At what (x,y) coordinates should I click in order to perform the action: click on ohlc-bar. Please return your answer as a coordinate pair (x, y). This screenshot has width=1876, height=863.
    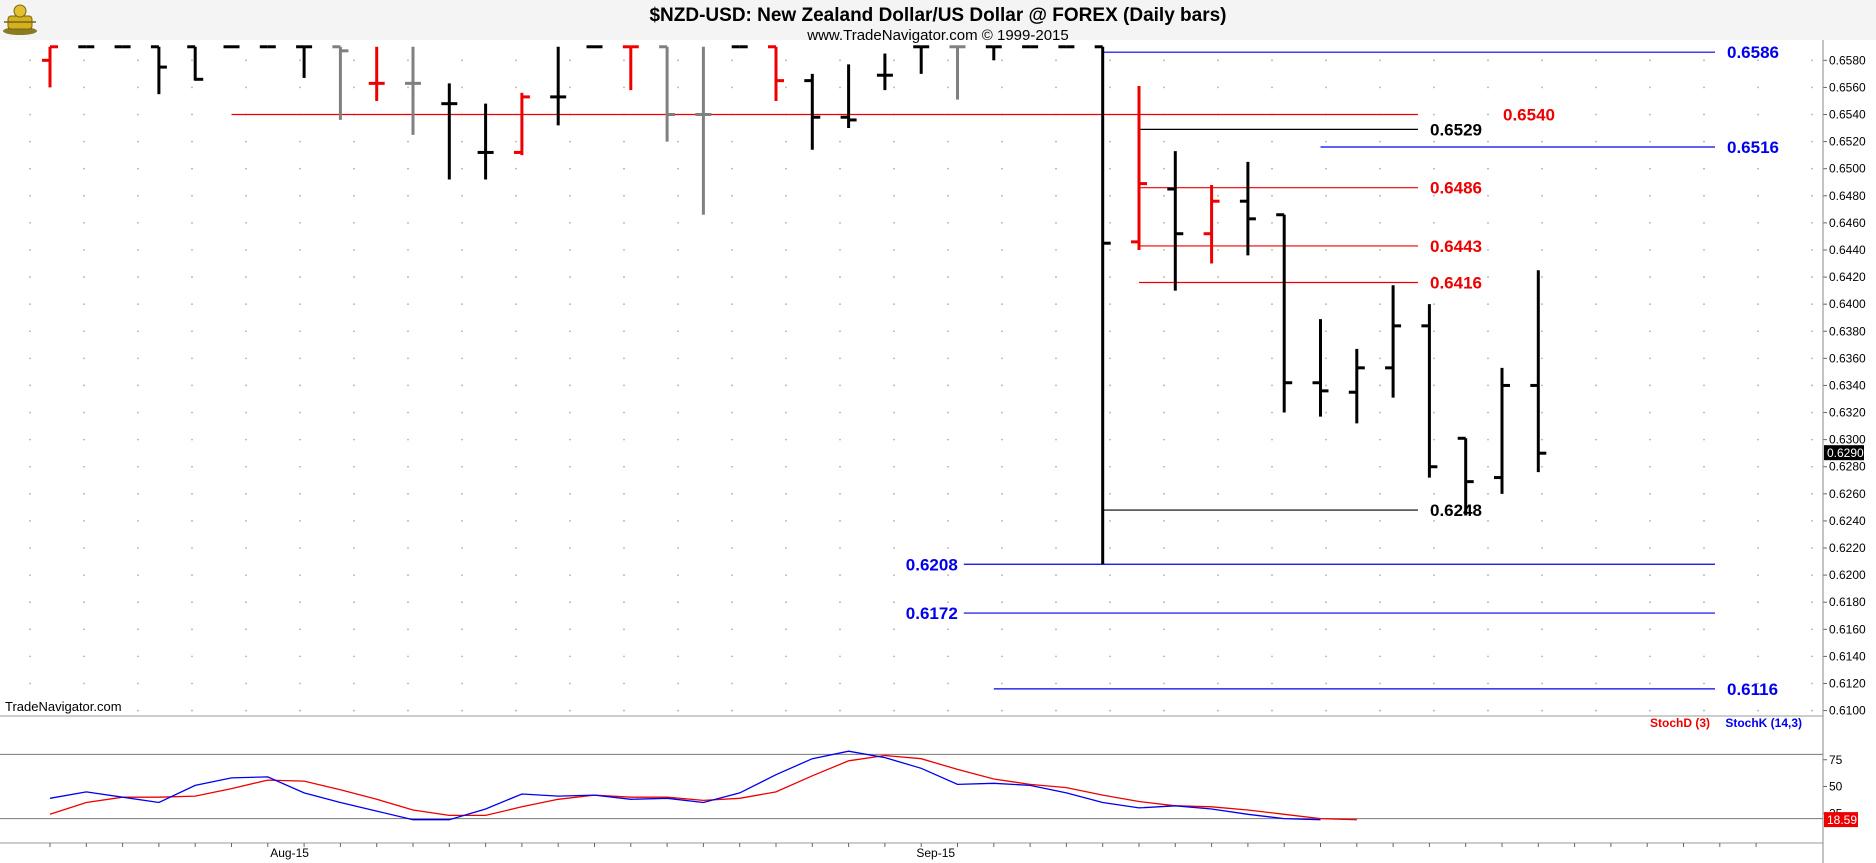
    Looking at the image, I should click on (195, 63).